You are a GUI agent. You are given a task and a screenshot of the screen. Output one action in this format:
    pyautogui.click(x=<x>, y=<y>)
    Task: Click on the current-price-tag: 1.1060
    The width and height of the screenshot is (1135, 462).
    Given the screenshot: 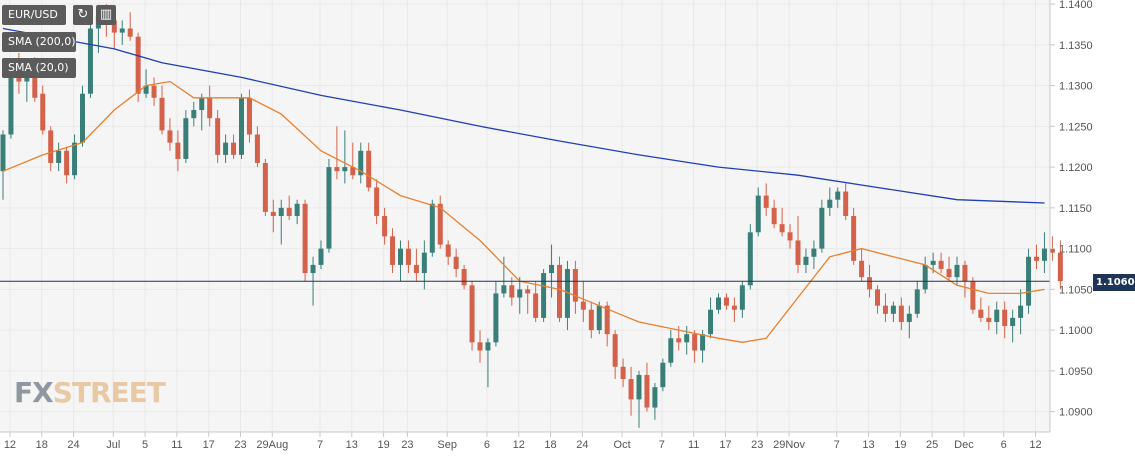 What is the action you would take?
    pyautogui.click(x=1114, y=282)
    